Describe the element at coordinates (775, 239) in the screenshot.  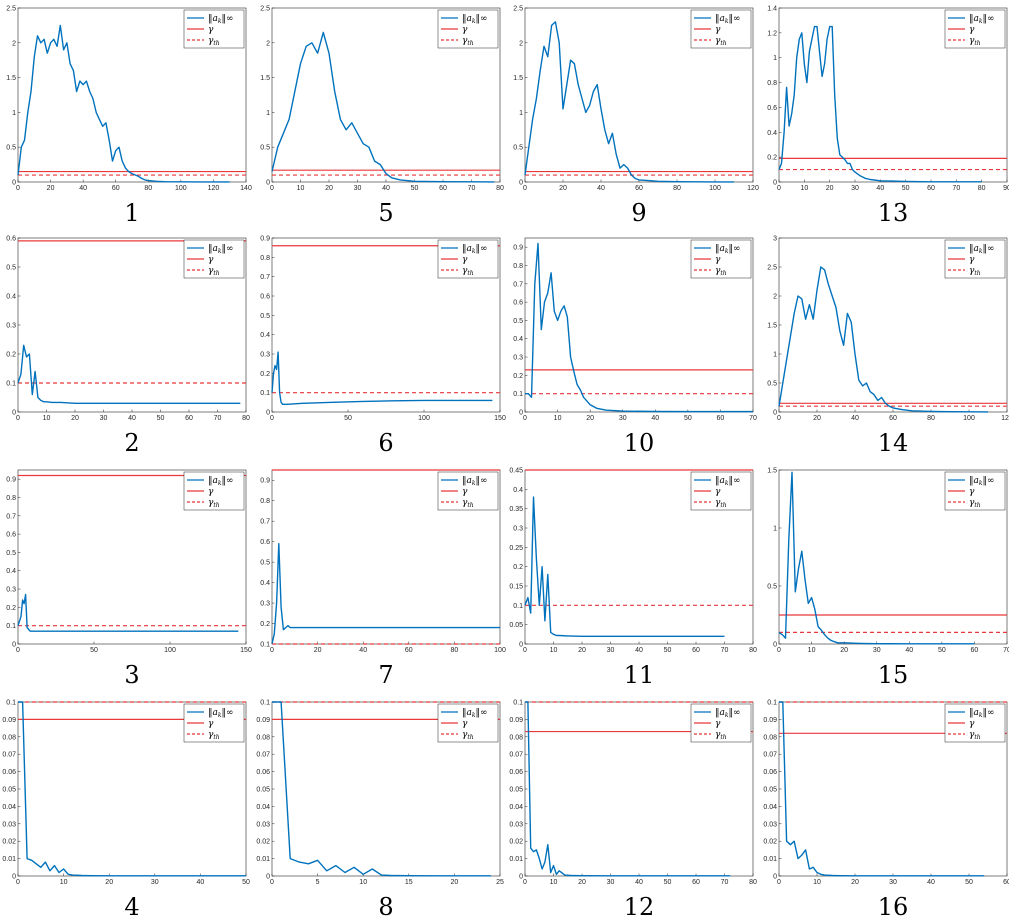
I see `y-tick-label: 3` at that location.